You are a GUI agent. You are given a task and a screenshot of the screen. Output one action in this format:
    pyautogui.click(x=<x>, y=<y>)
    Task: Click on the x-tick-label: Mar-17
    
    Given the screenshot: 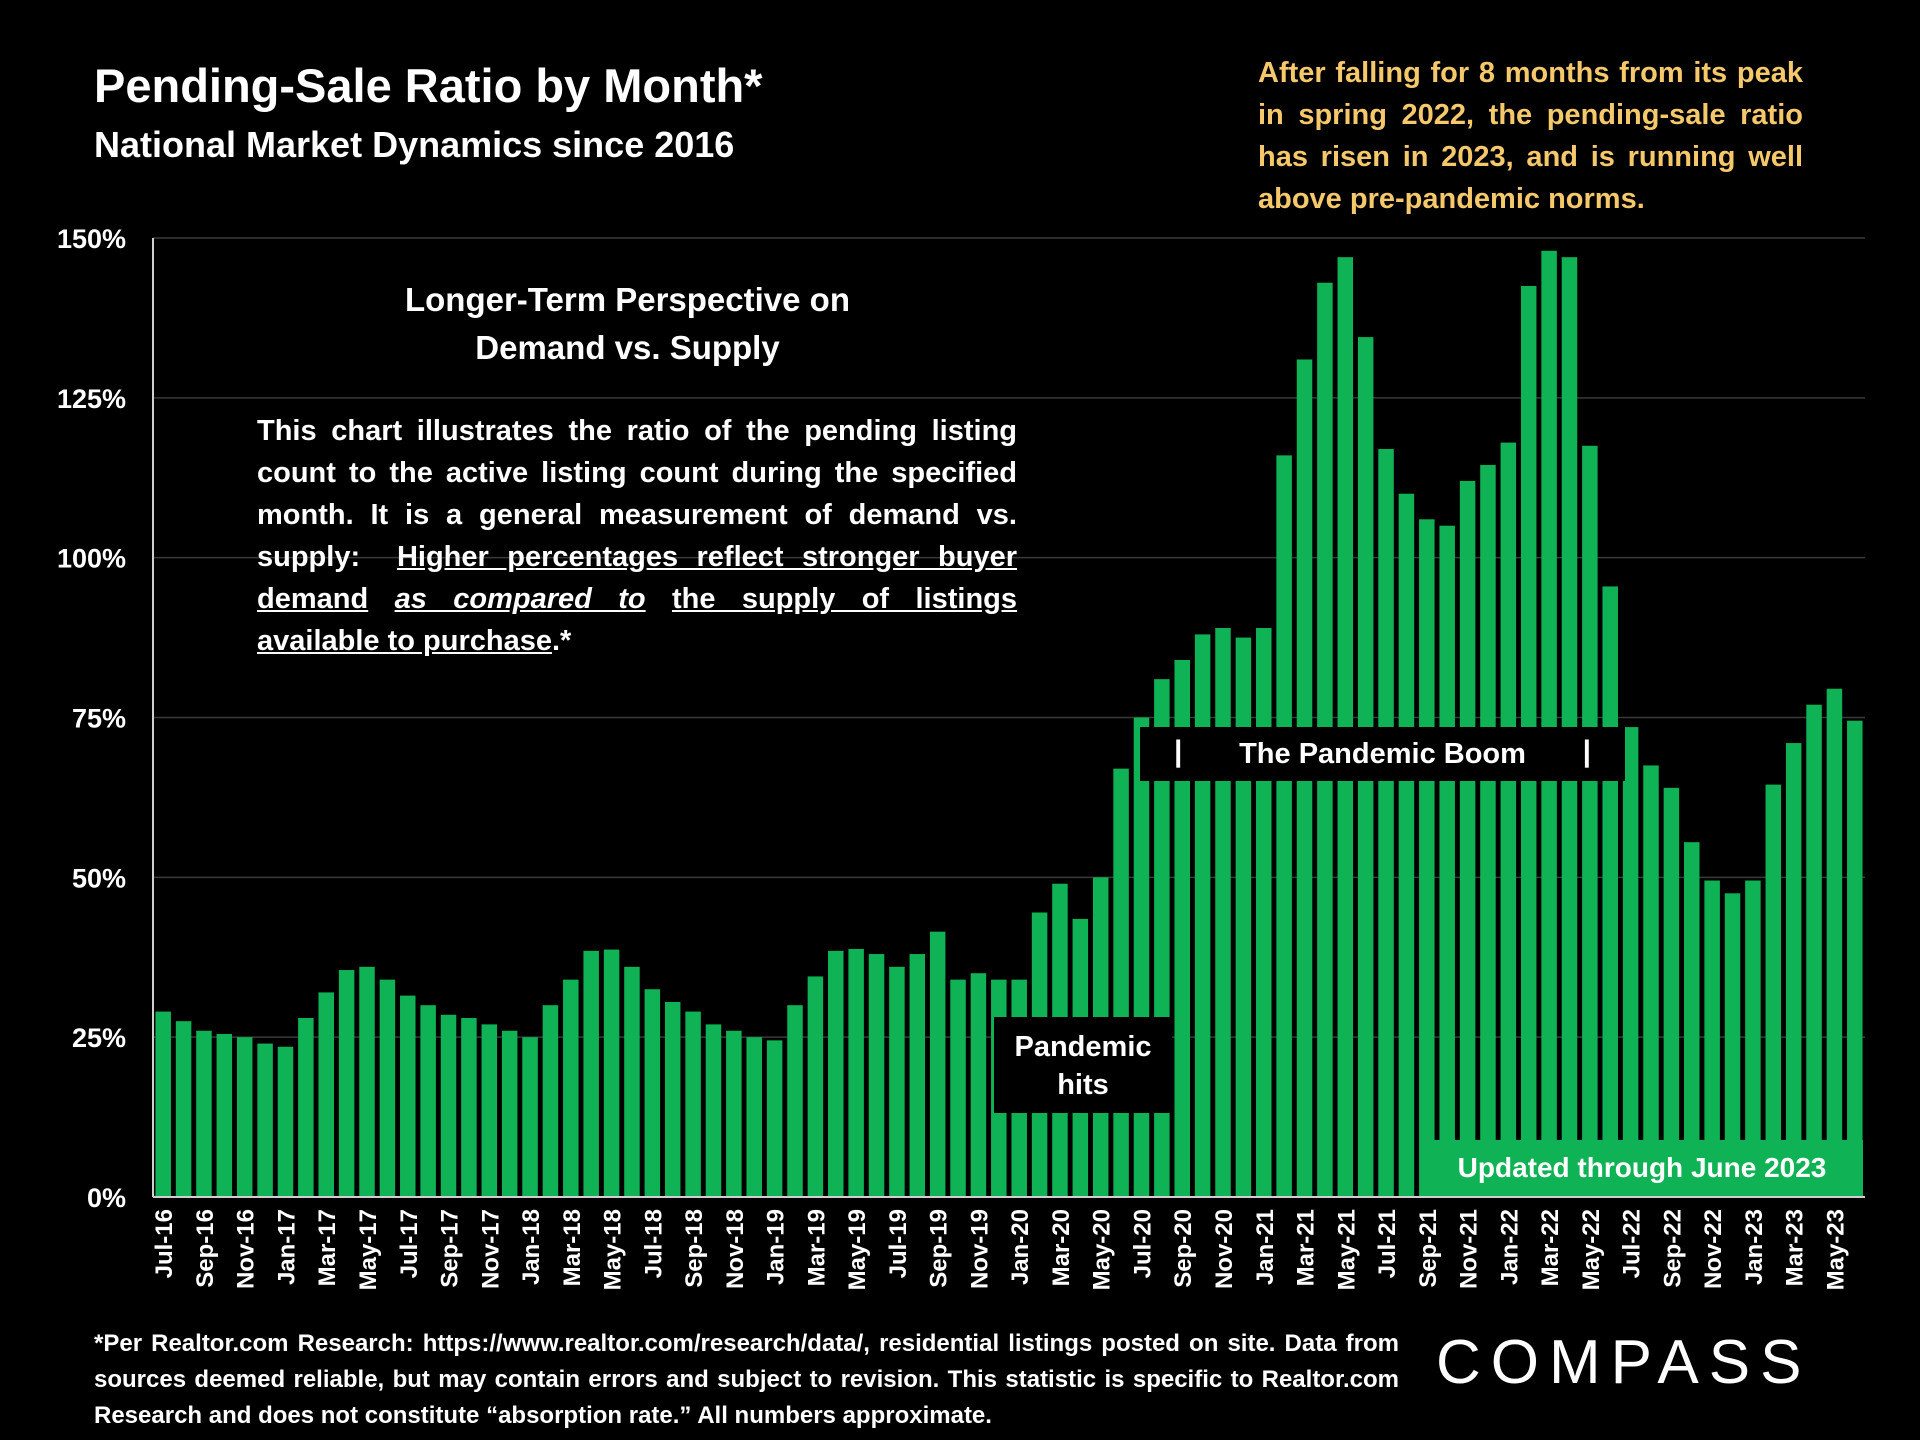 What is the action you would take?
    pyautogui.click(x=327, y=1247)
    